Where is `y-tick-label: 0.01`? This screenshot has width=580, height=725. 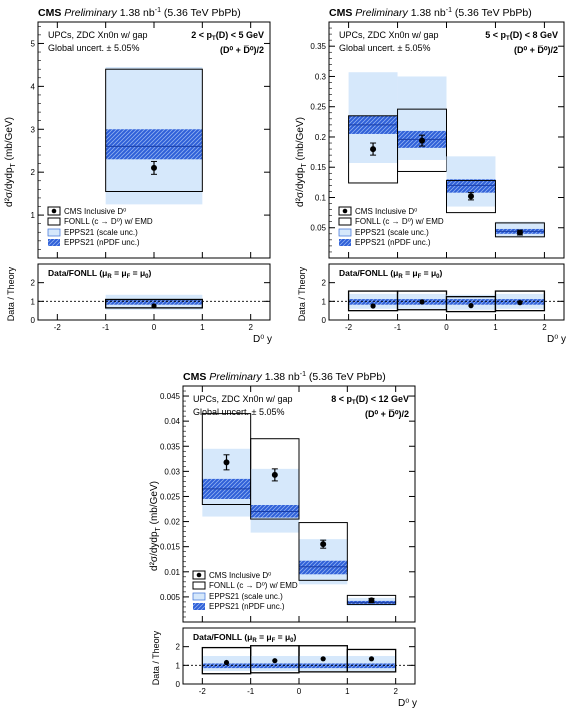 y-tick-label: 0.01 is located at coordinates (172, 572).